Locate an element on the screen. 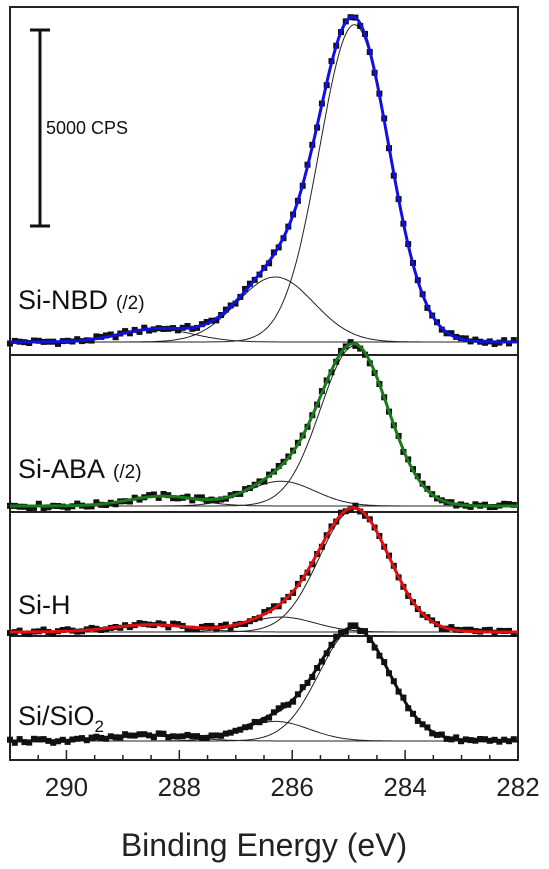 The height and width of the screenshot is (869, 549). series-label-si-sio2: Si/SiO2 is located at coordinates (61, 718).